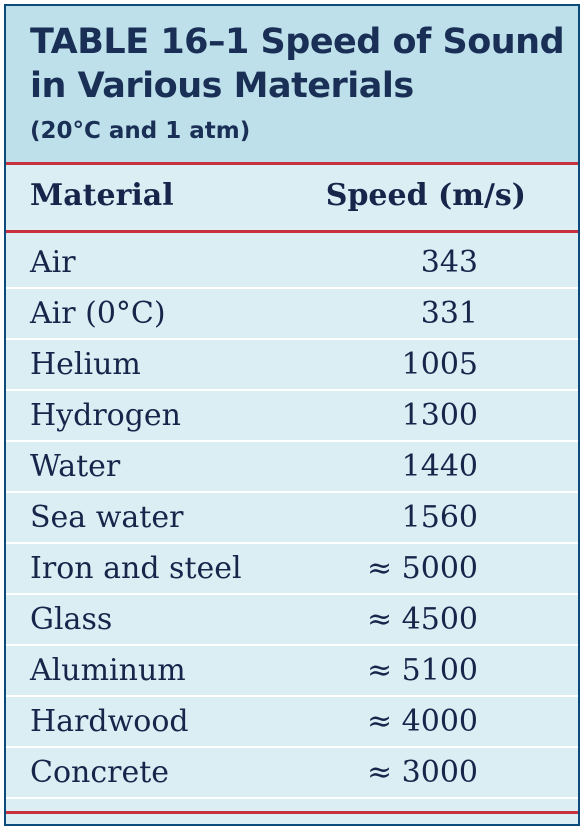 This screenshot has width=586, height=834. I want to click on table-row: Glass ≈ 4500, so click(292, 620).